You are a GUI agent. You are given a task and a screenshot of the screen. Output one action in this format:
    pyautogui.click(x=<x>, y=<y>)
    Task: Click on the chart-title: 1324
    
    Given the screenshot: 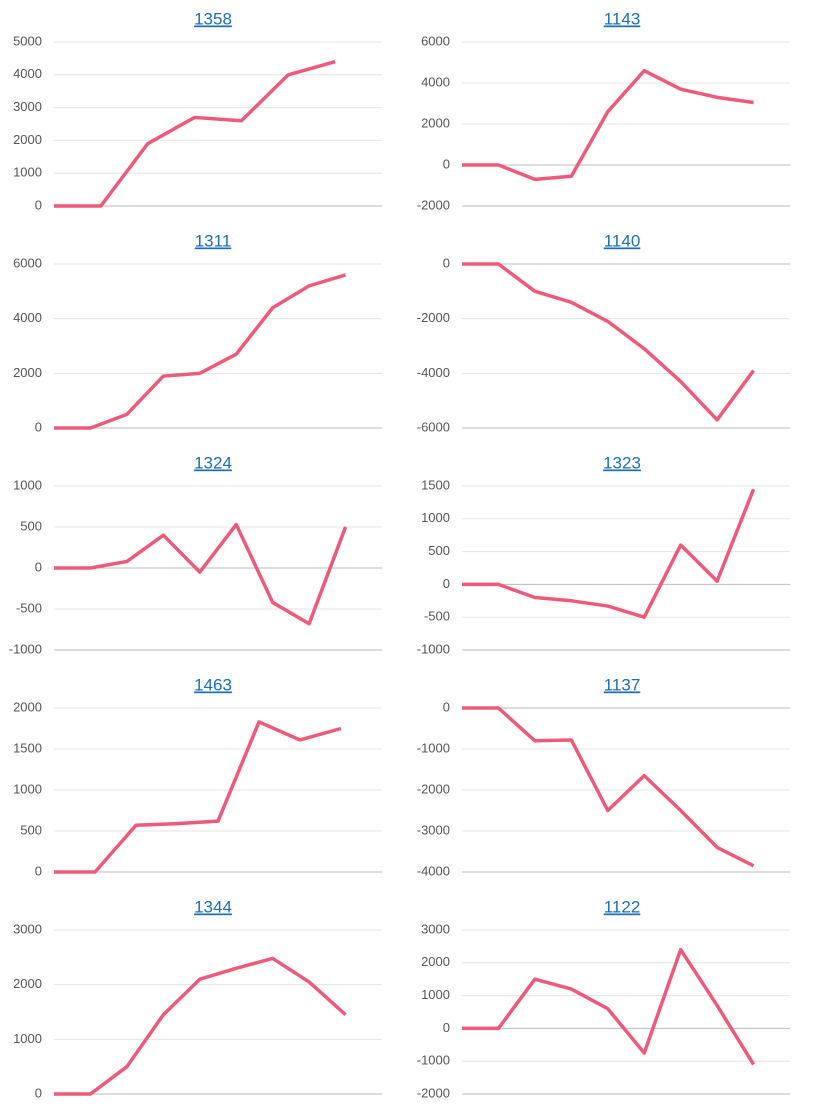 What is the action you would take?
    pyautogui.click(x=213, y=462)
    